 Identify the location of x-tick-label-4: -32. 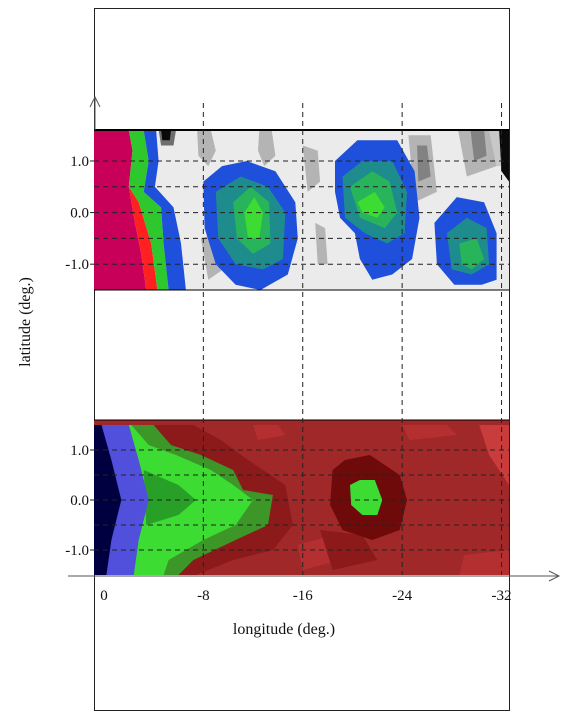
(502, 596).